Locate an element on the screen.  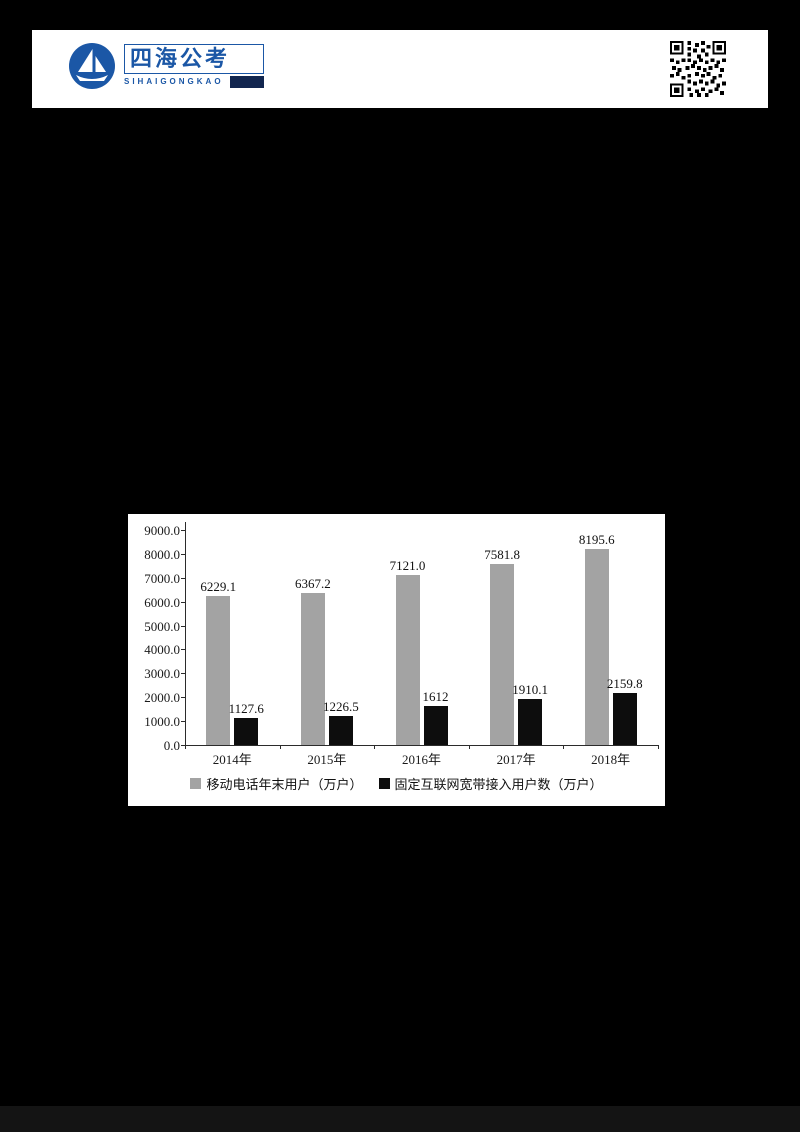
bar-value-label: 1910.1 is located at coordinates (530, 690).